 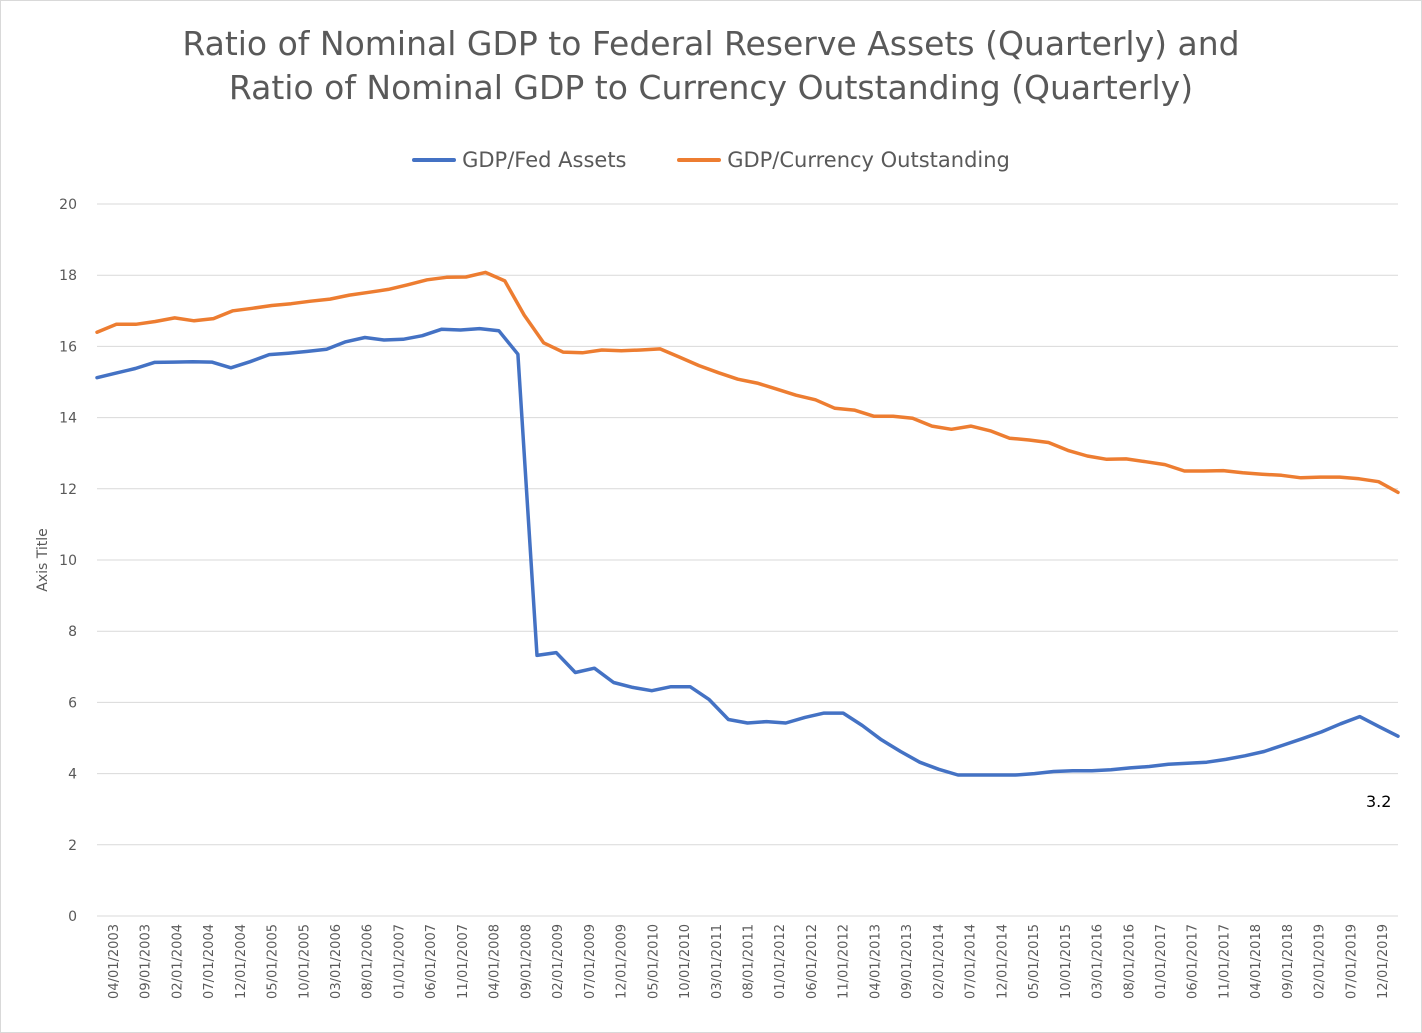 What do you see at coordinates (653, 961) in the screenshot?
I see `x-tick-label: 05/01/2010` at bounding box center [653, 961].